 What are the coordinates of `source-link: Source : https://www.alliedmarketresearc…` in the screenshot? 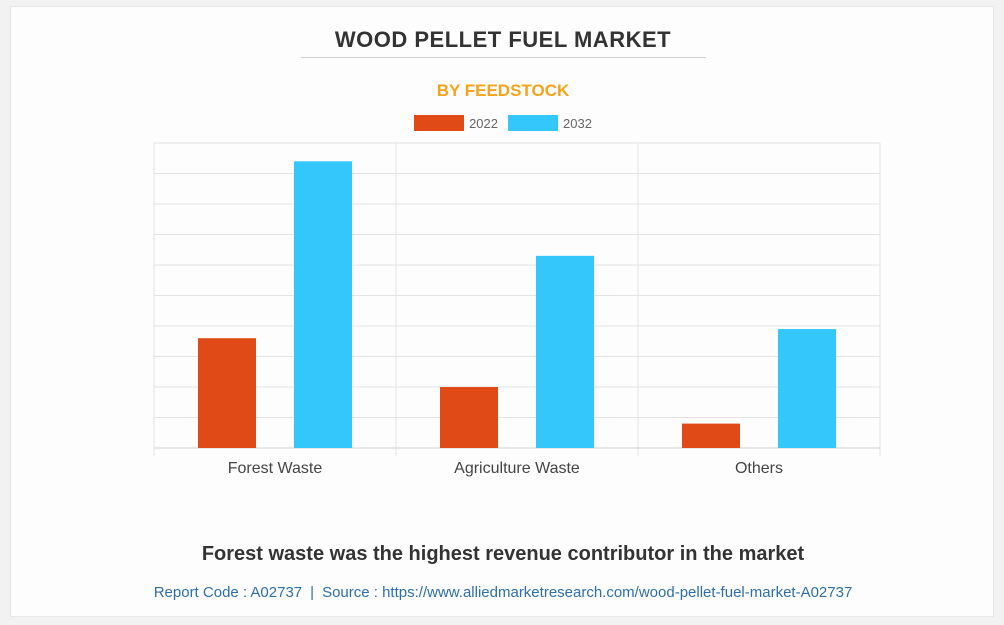 It's located at (587, 592).